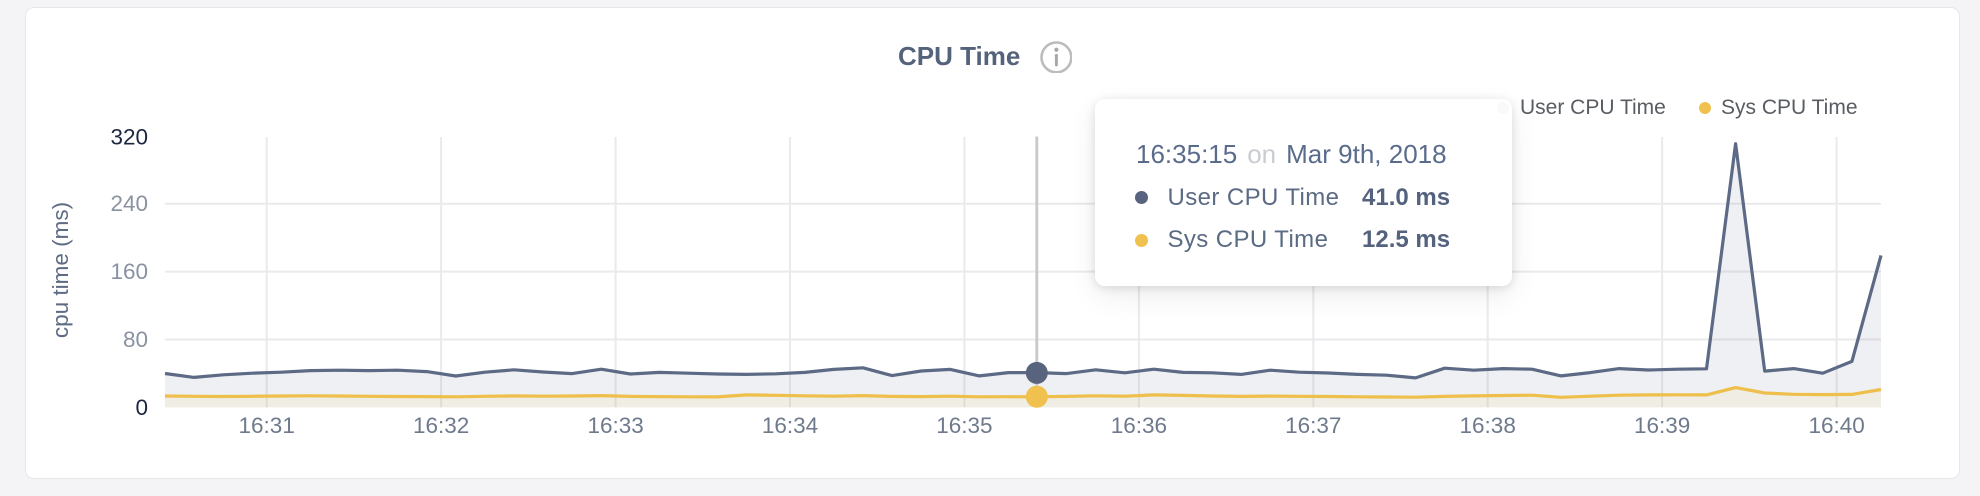 Image resolution: width=1980 pixels, height=496 pixels. What do you see at coordinates (615, 425) in the screenshot?
I see `svg-text: 16:33` at bounding box center [615, 425].